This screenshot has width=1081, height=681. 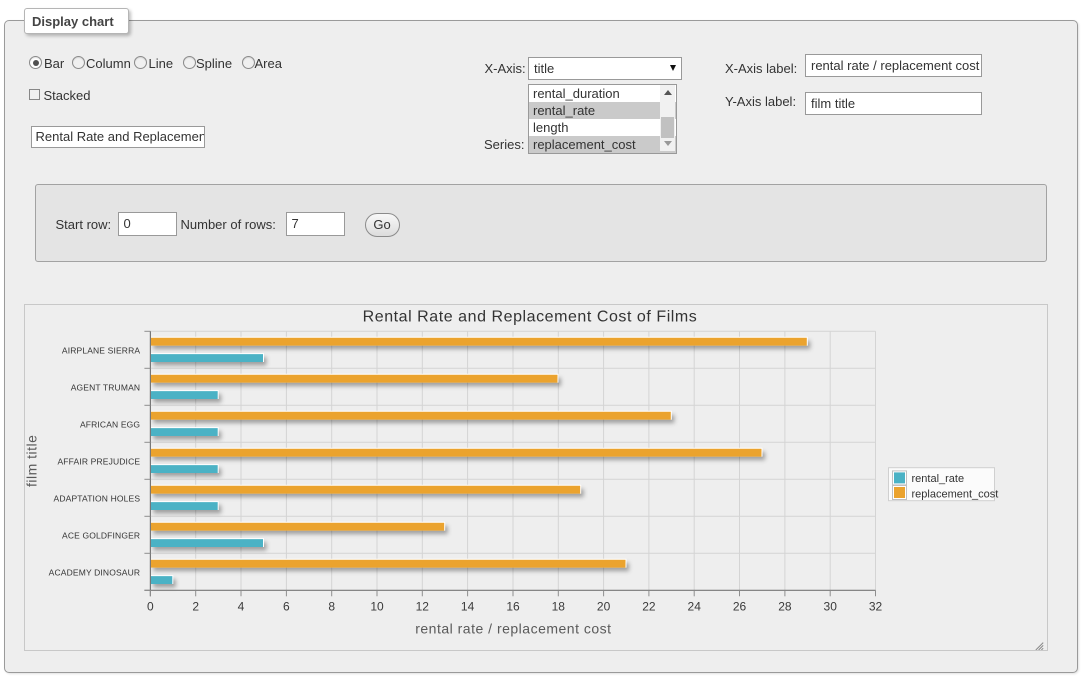 I want to click on svg-text: 22, so click(x=649, y=607).